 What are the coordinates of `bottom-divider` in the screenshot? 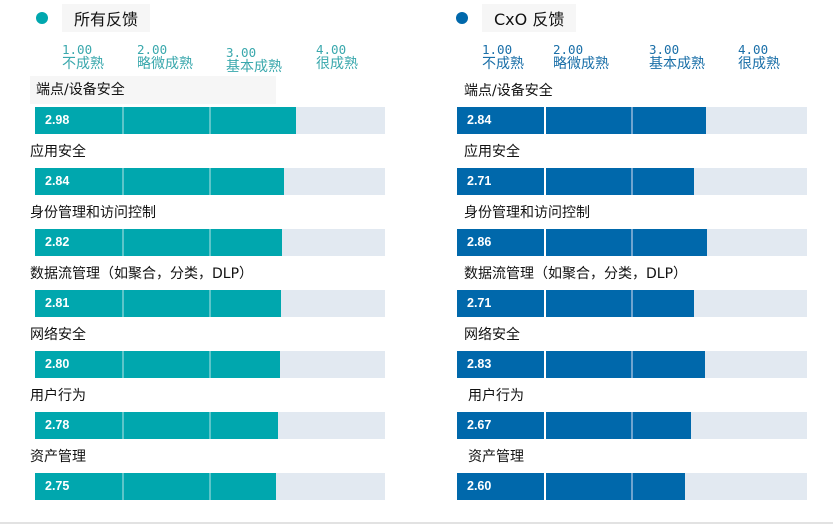 It's located at (416, 523).